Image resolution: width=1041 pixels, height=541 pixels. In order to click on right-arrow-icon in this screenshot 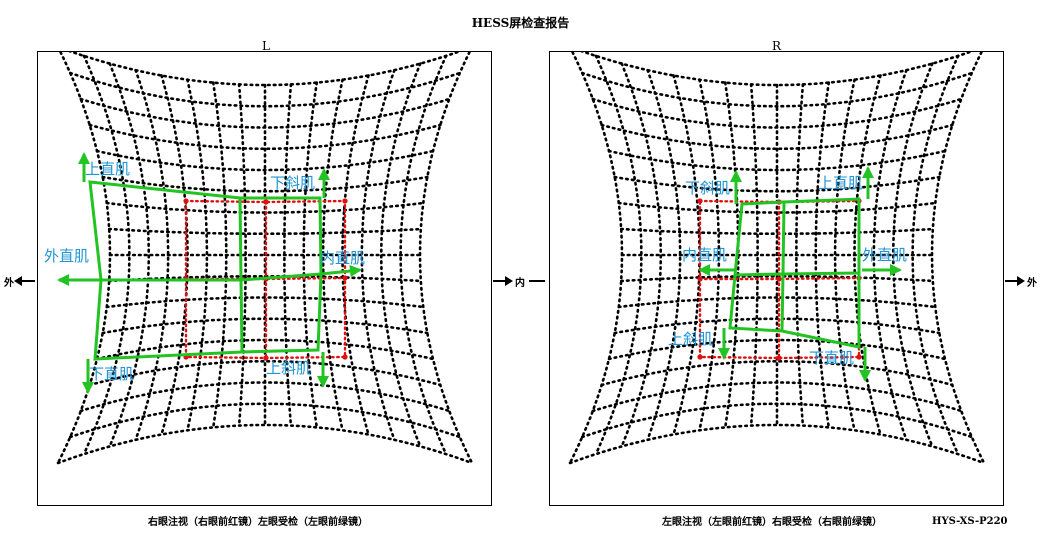, I will do `click(519, 281)`.